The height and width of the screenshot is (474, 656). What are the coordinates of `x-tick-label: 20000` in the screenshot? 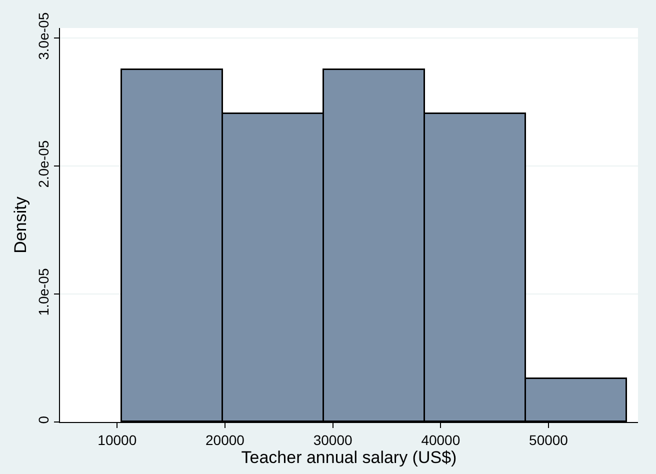 It's located at (225, 440).